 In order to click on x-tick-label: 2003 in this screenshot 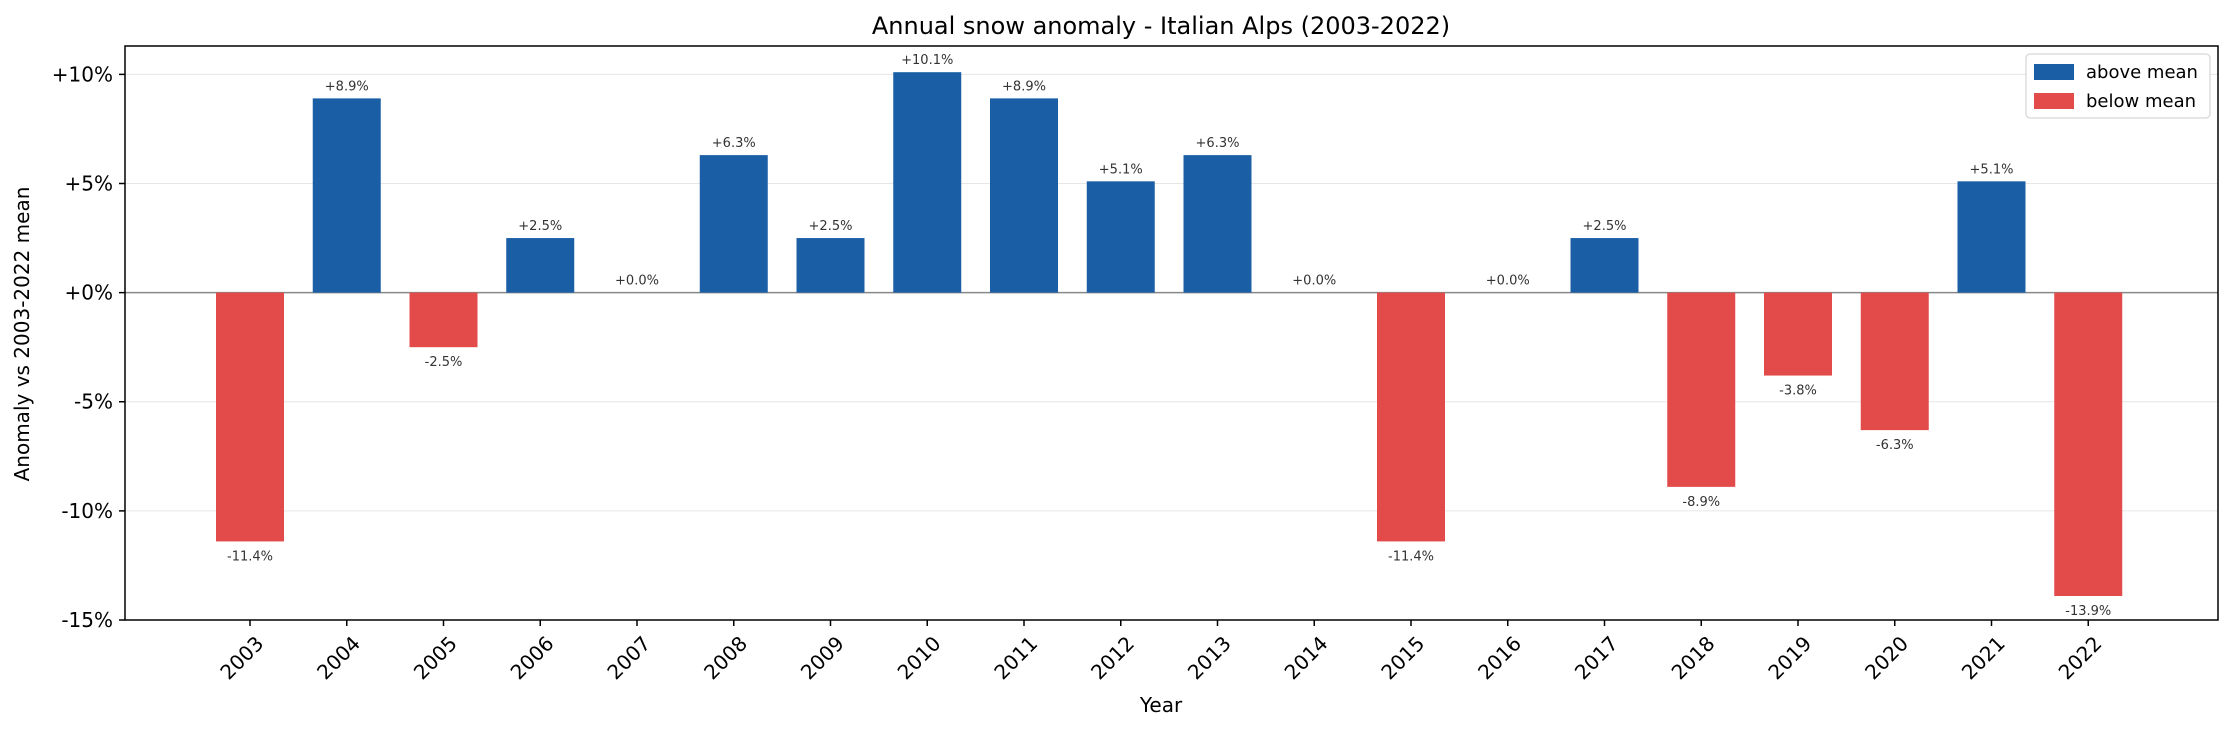, I will do `click(241, 657)`.